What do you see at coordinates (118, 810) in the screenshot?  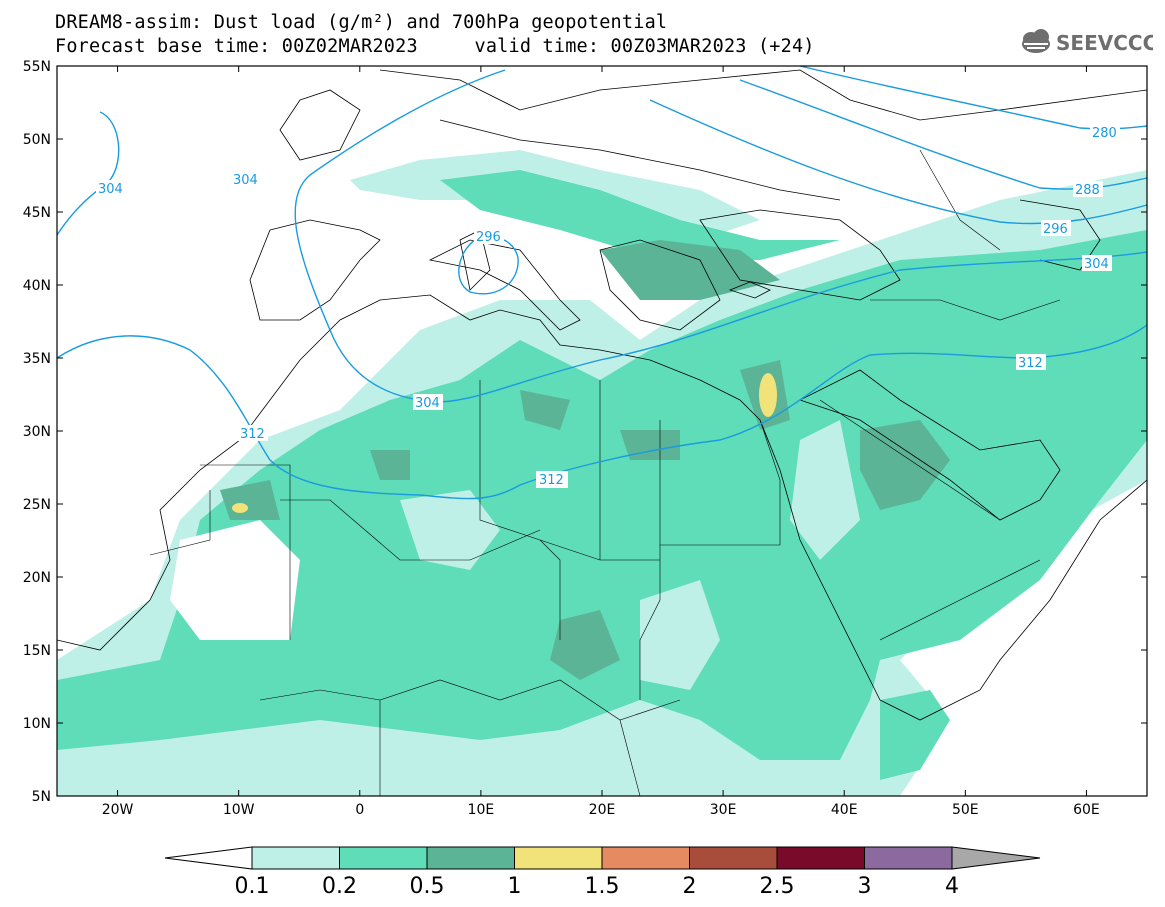 I see `x-tick-label: 20W` at bounding box center [118, 810].